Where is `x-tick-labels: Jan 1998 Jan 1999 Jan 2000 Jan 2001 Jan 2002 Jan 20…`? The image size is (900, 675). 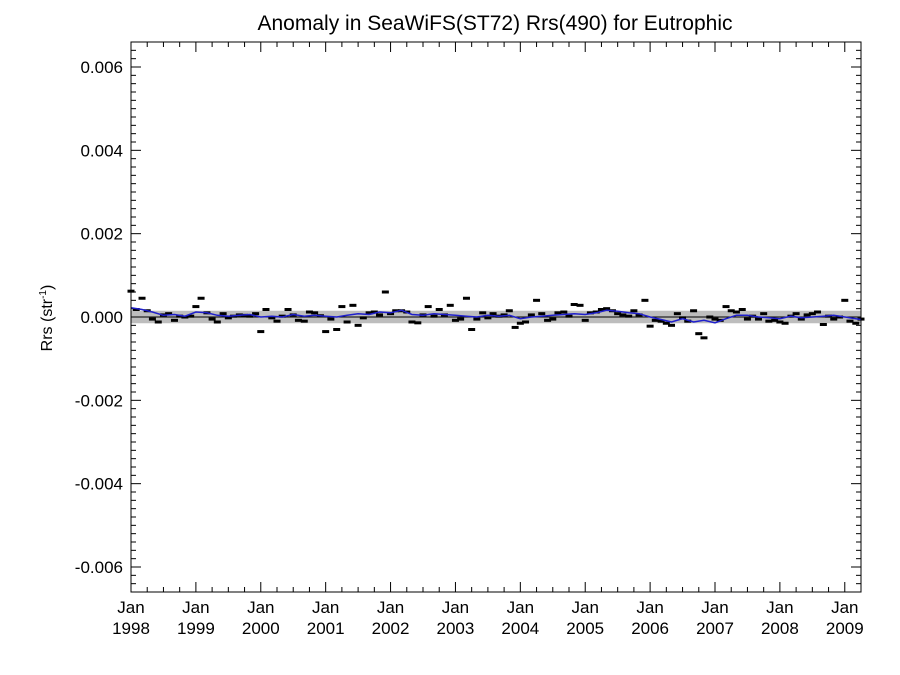
x-tick-labels: Jan 1998 Jan 1999 Jan 2000 Jan 2001 Jan 2002 Jan 20… is located at coordinates (488, 618).